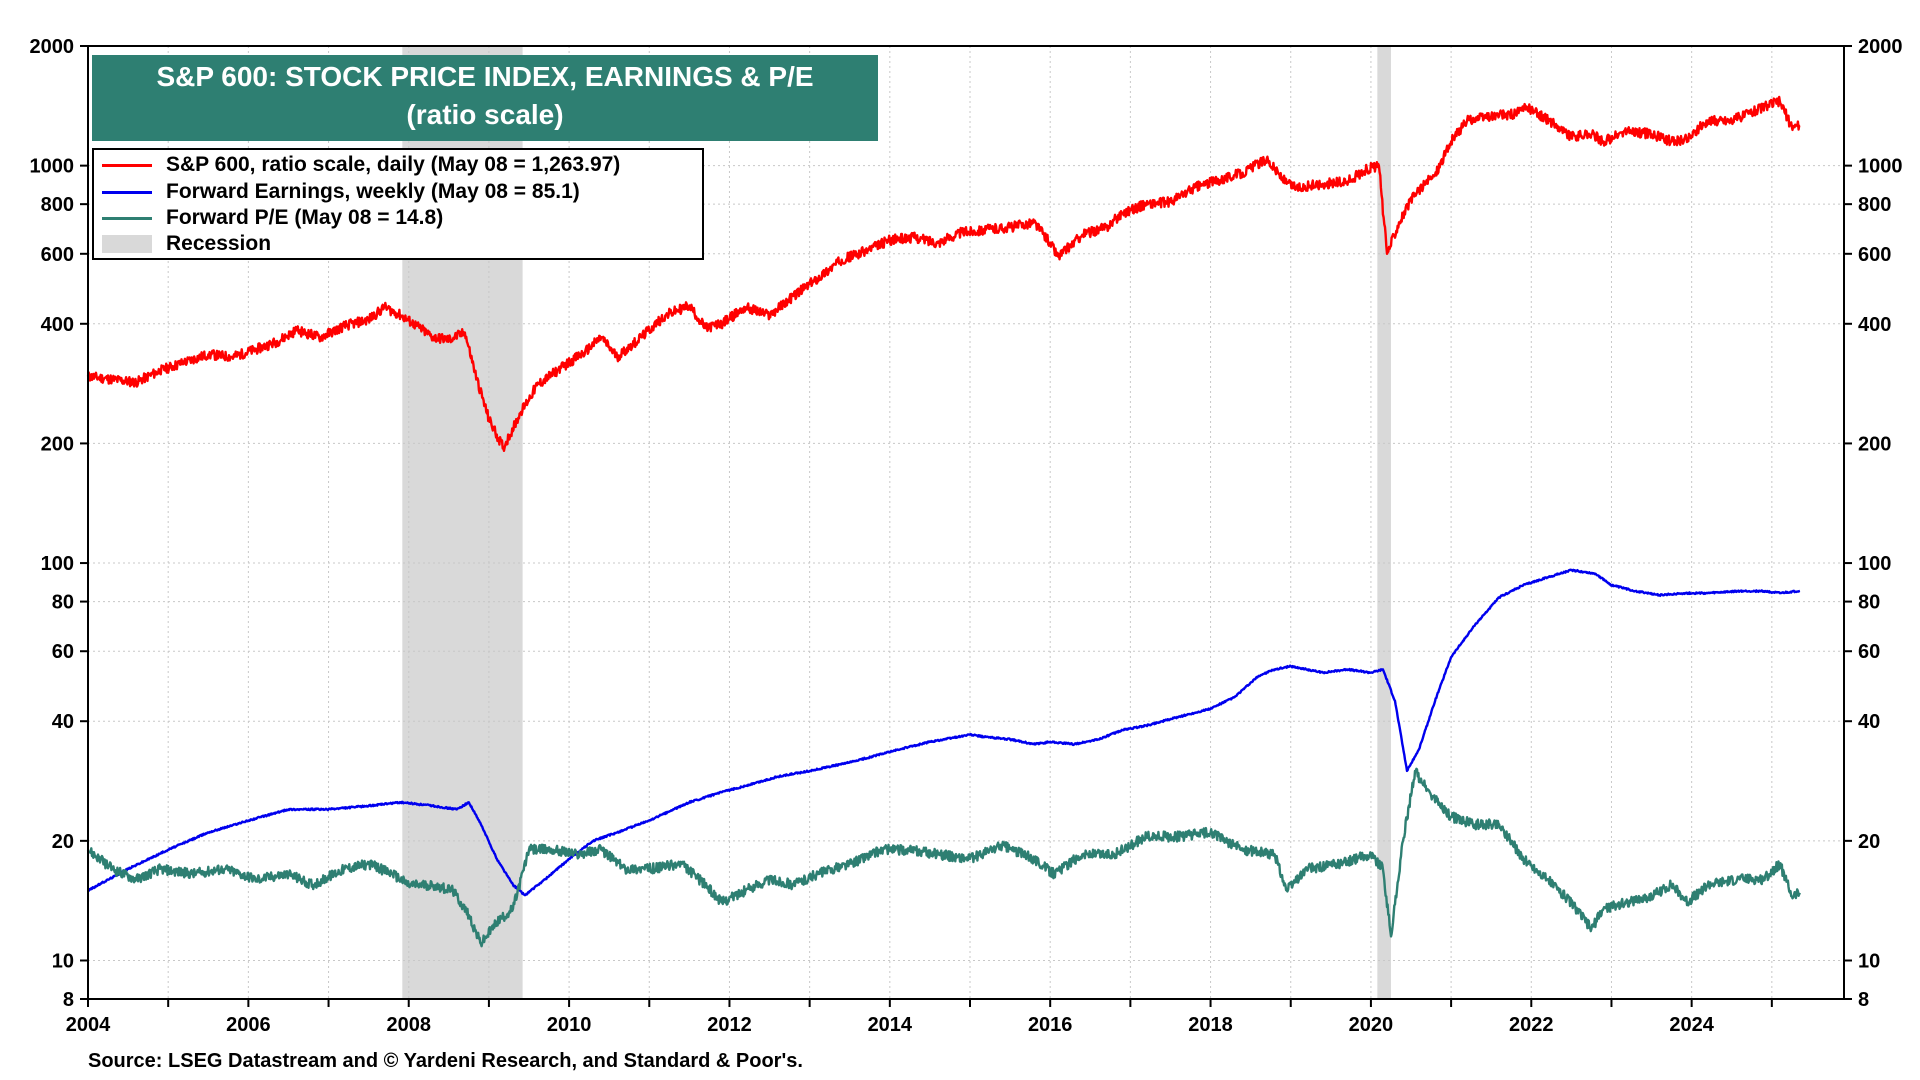  What do you see at coordinates (1371, 1025) in the screenshot?
I see `x-tick-label: 2020` at bounding box center [1371, 1025].